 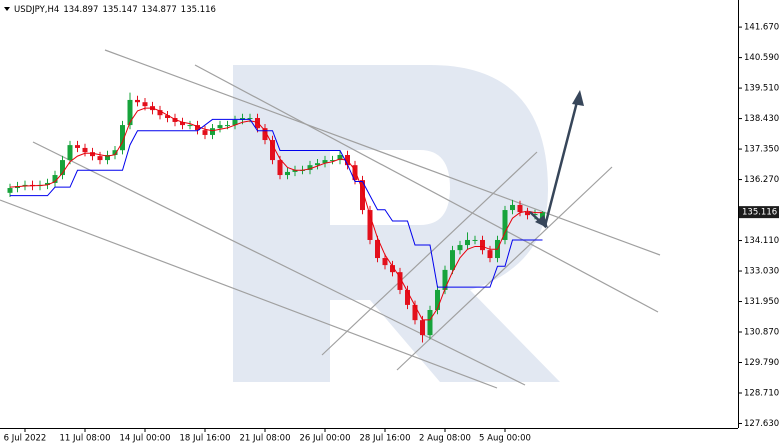 What do you see at coordinates (761, 150) in the screenshot?
I see `y-tick-label: 137.350` at bounding box center [761, 150].